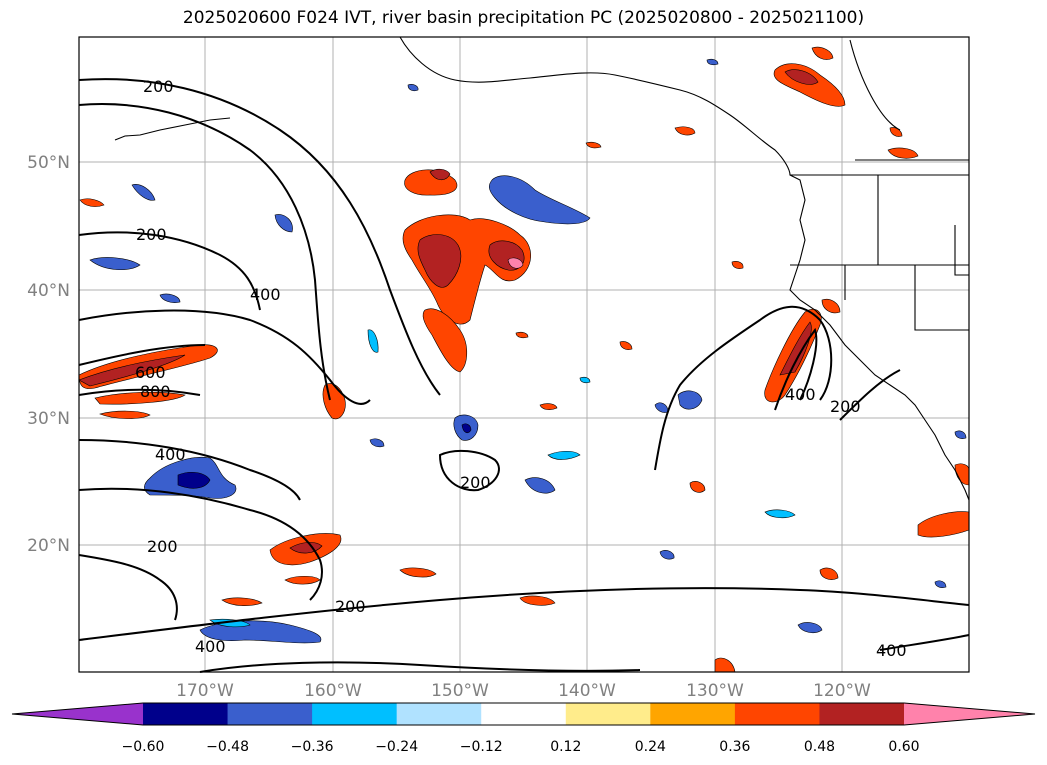 The width and height of the screenshot is (1047, 765). What do you see at coordinates (734, 747) in the screenshot?
I see `colorbar-tick-label: 0.36` at bounding box center [734, 747].